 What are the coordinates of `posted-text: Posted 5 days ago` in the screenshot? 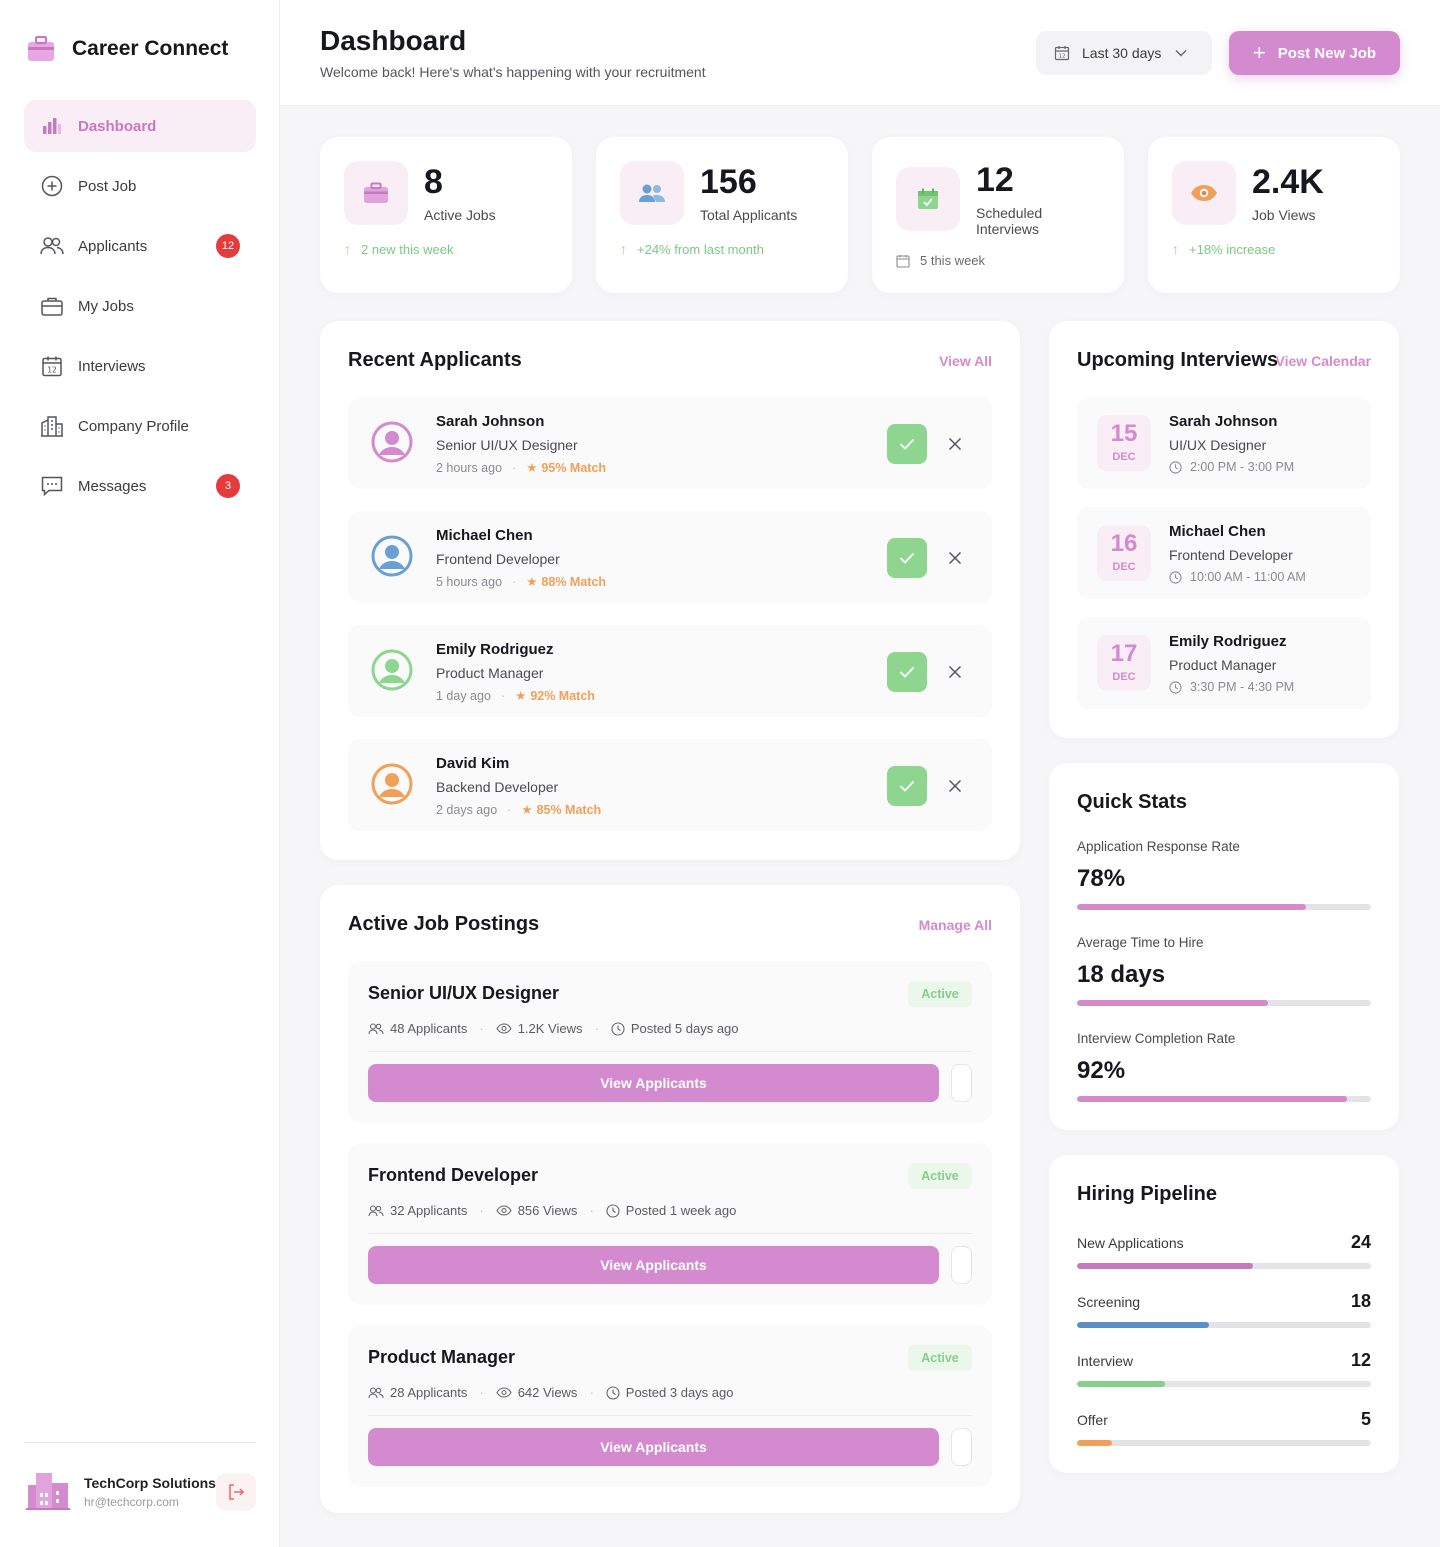 It's located at (684, 1028).